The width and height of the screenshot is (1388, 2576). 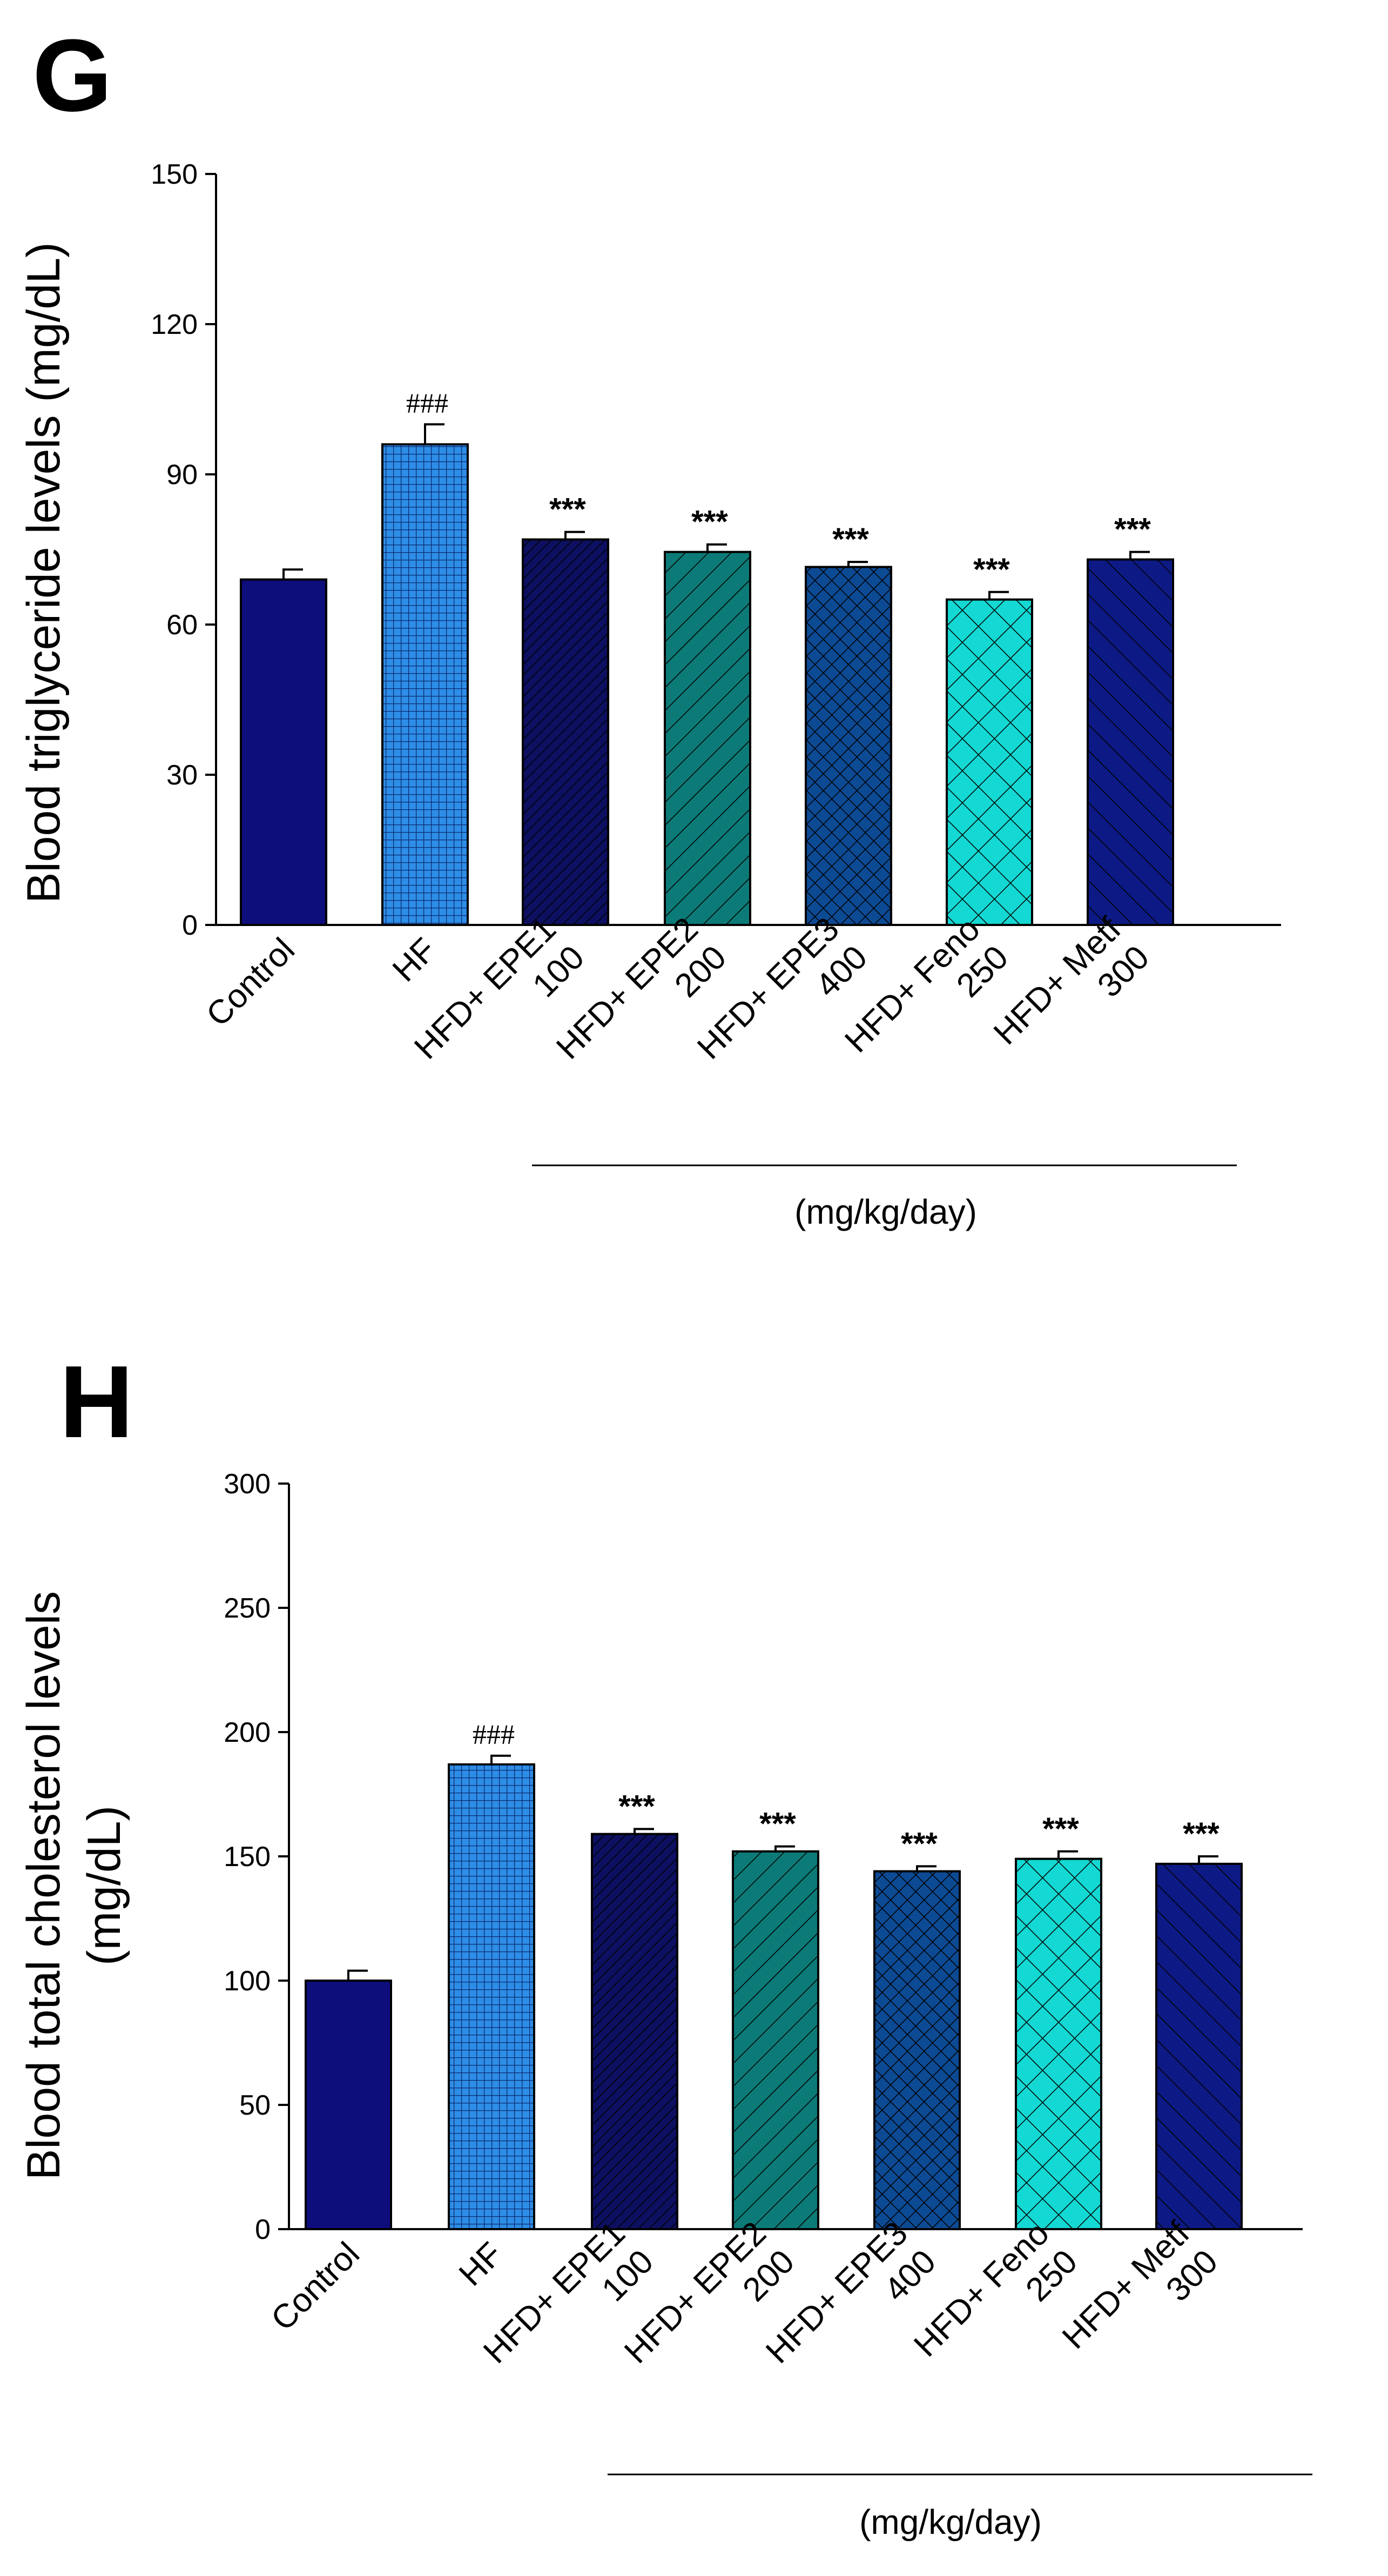 I want to click on y-axis-label-g: Blood triglyceride levels (mg/dL), so click(x=44, y=572).